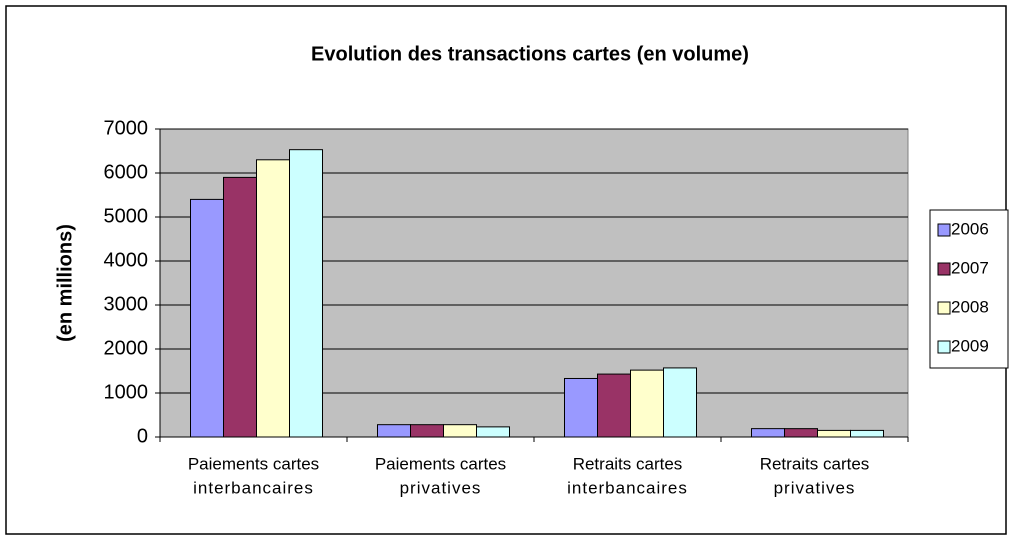 The image size is (1012, 540). What do you see at coordinates (126, 304) in the screenshot?
I see `y-tick-label: 3000` at bounding box center [126, 304].